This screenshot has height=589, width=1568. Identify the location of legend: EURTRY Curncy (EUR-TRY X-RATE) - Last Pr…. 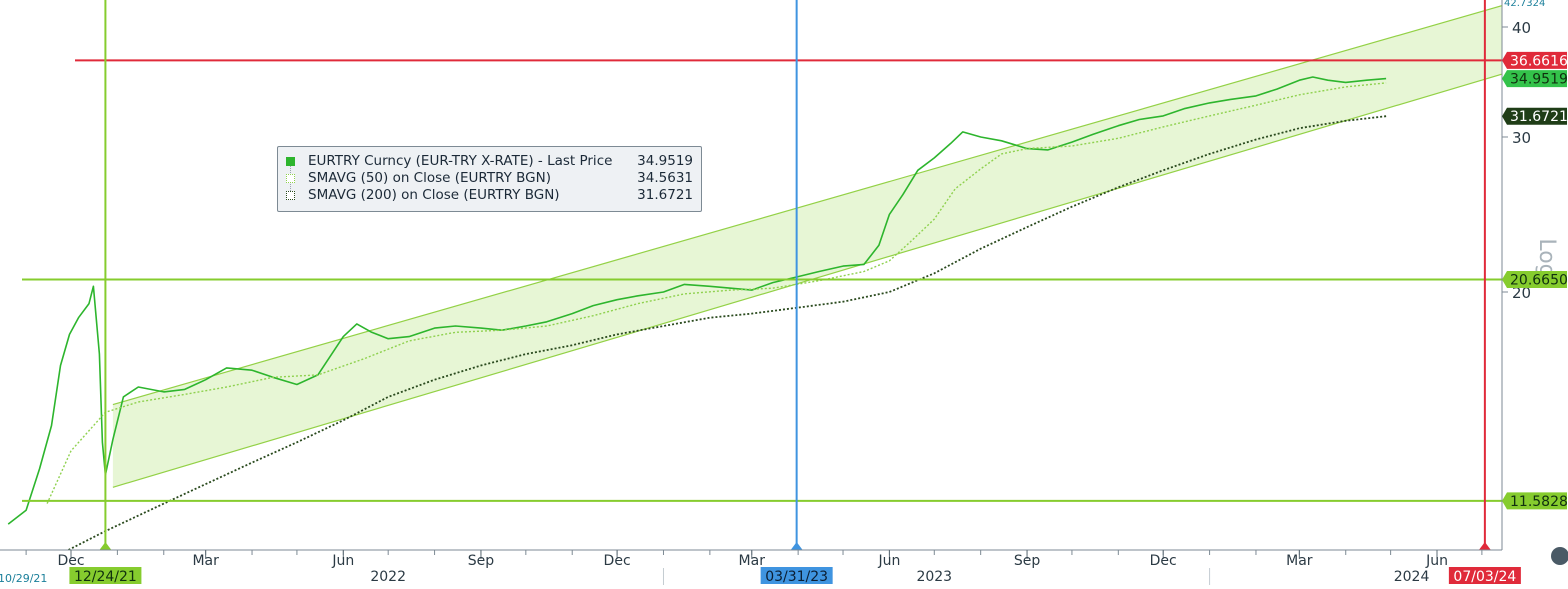
(489, 179).